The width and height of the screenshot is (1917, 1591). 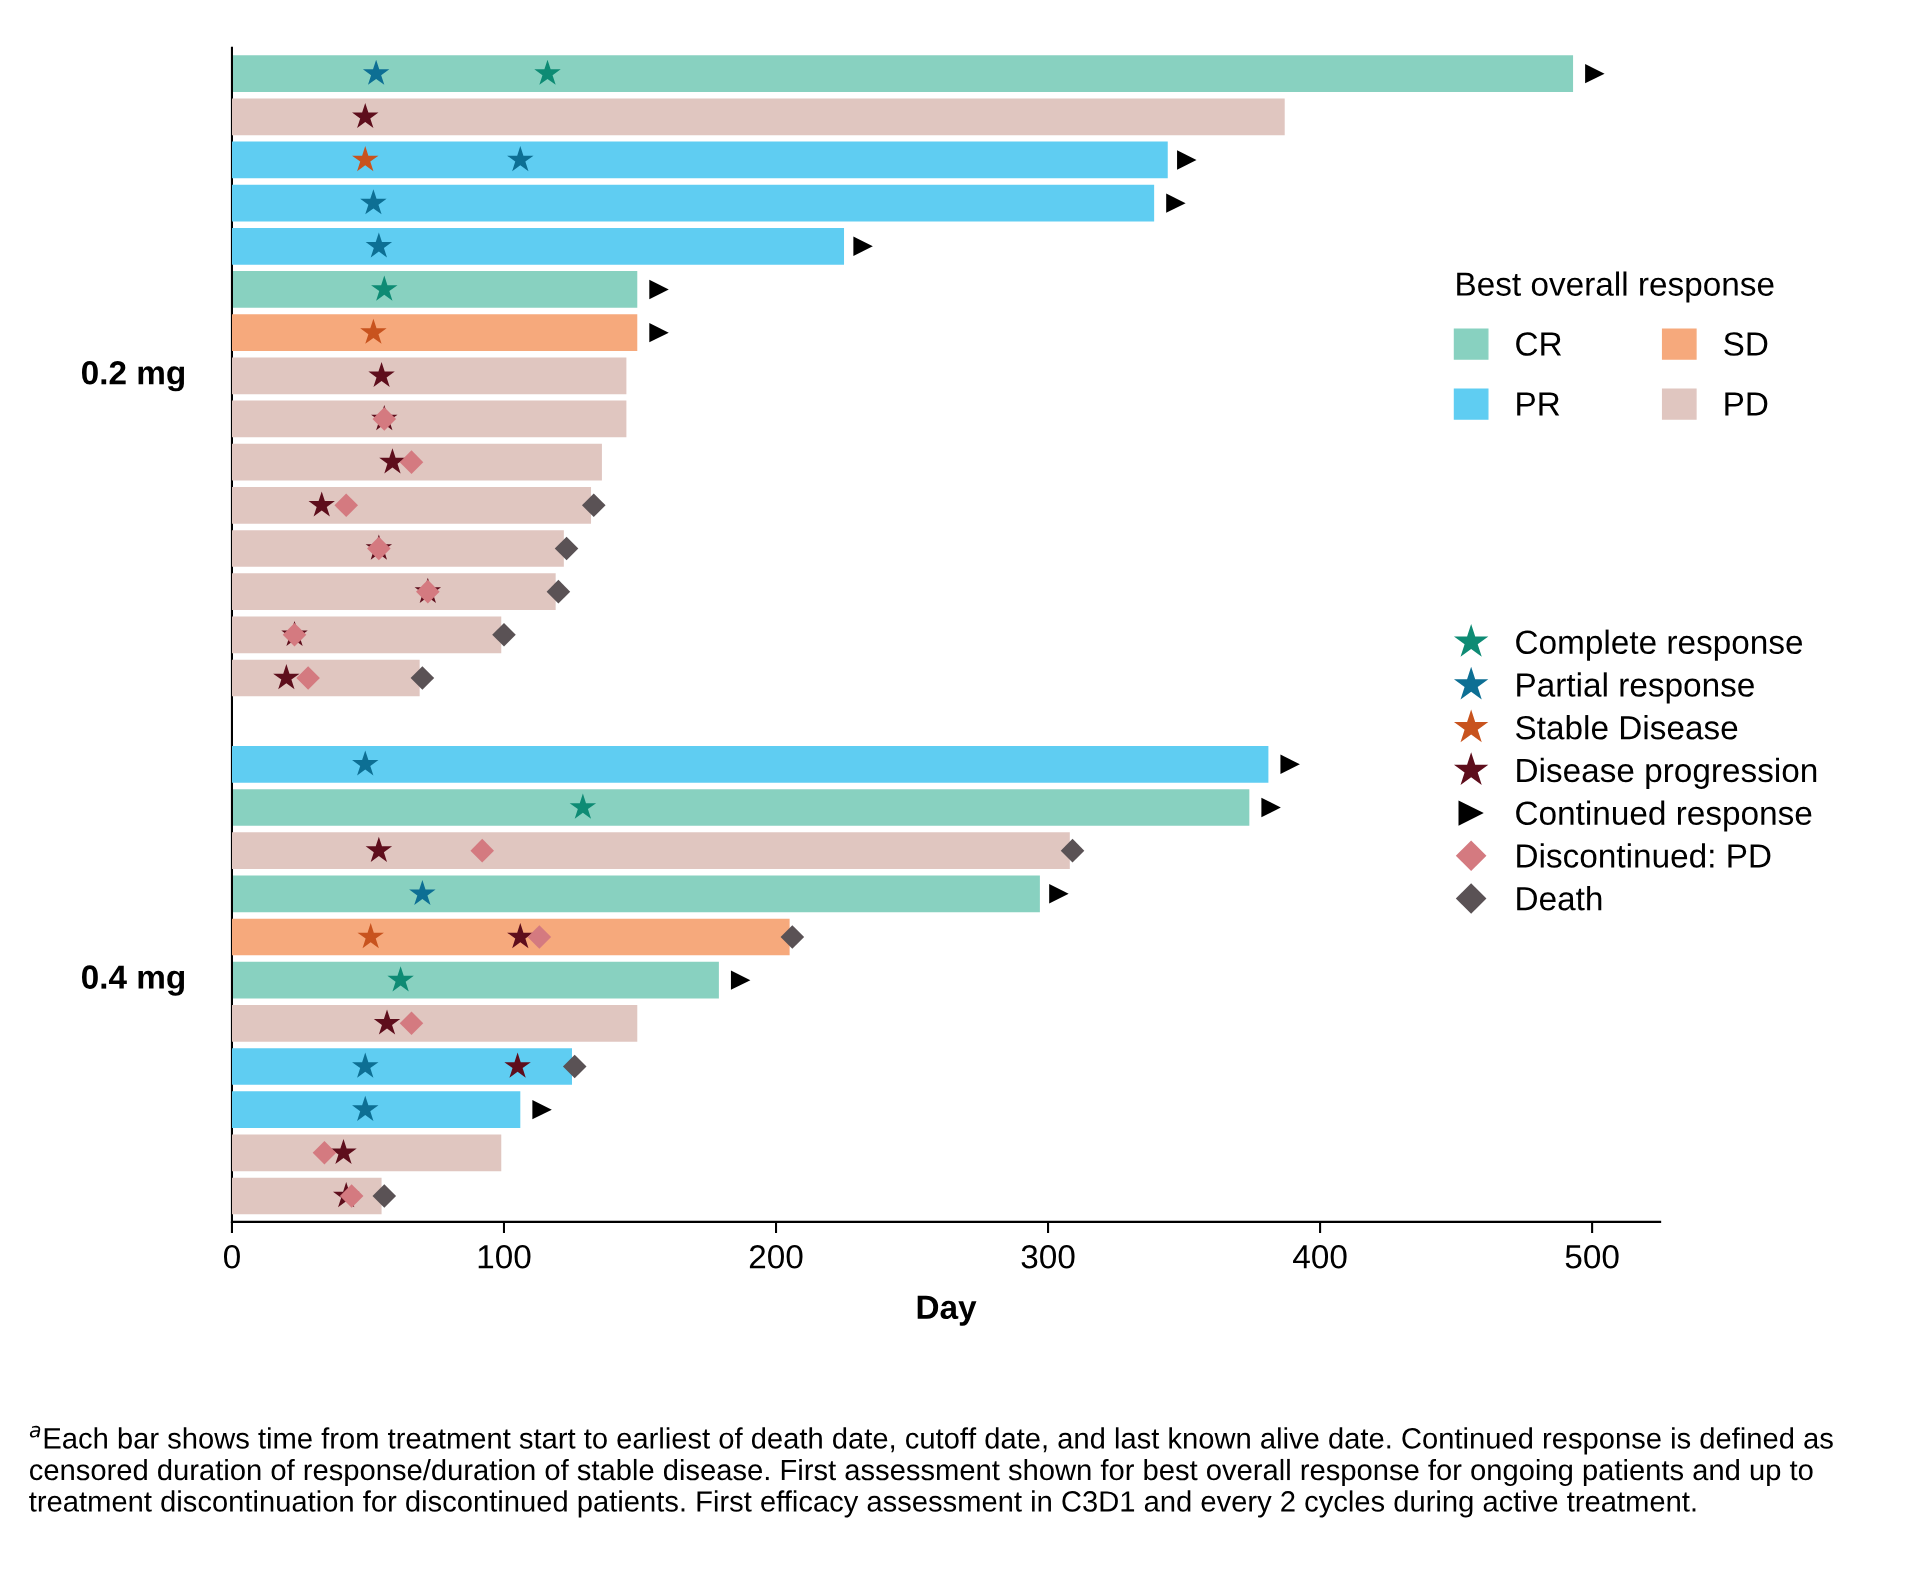 I want to click on x-tick-label: 200, so click(x=776, y=1256).